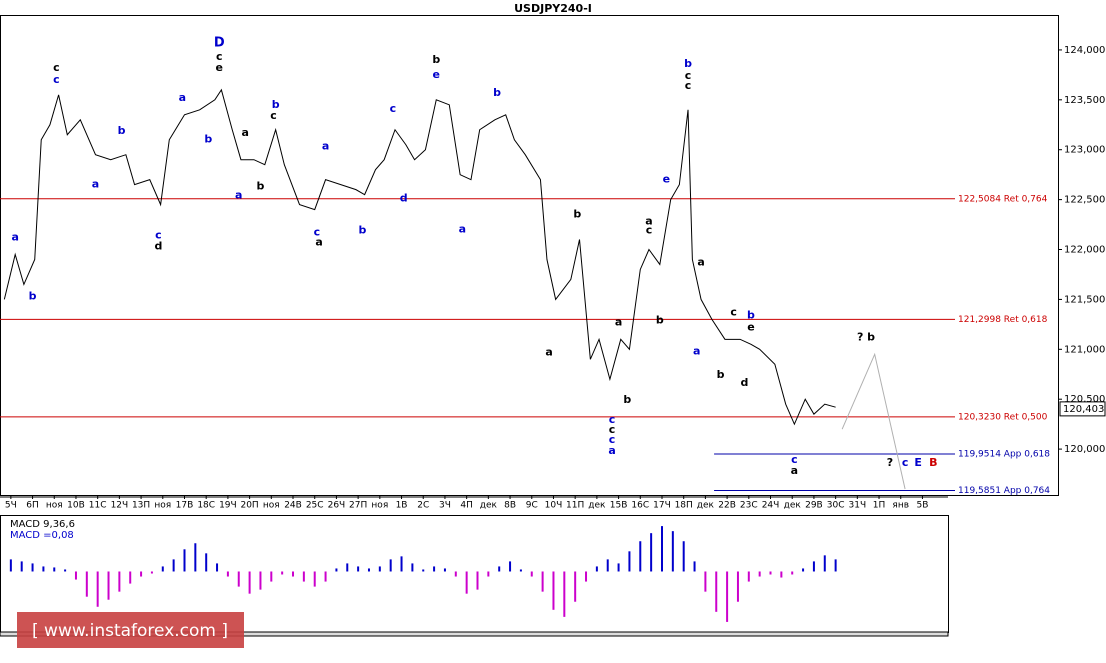 The width and height of the screenshot is (1106, 663). What do you see at coordinates (228, 506) in the screenshot?
I see `x-tick-label: 19Ч` at bounding box center [228, 506].